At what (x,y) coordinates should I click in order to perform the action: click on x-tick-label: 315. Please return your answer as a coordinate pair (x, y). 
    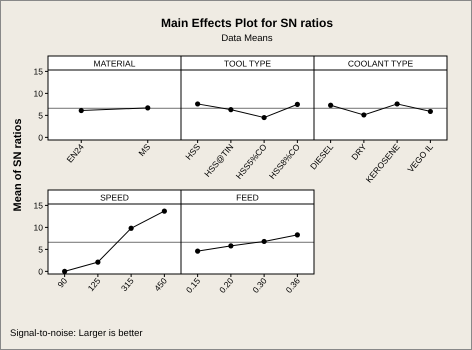
    Looking at the image, I should click on (127, 285).